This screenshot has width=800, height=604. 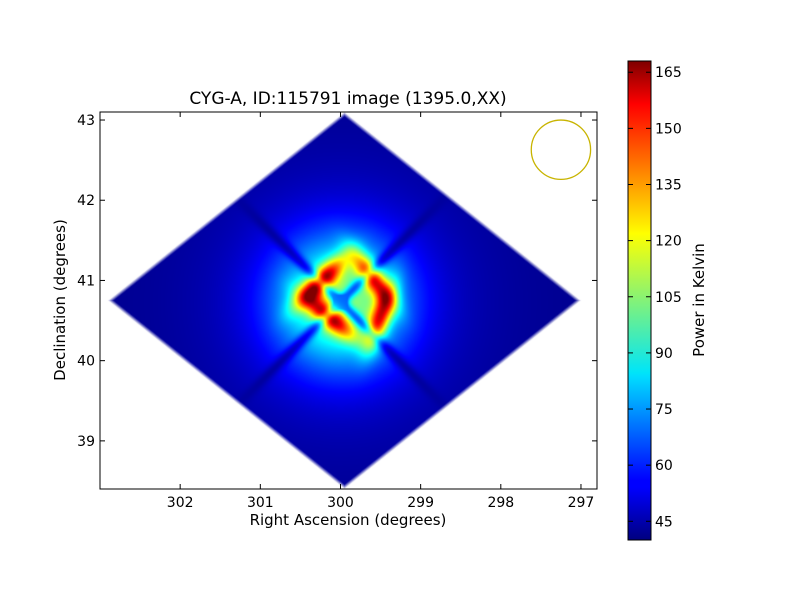 I want to click on colorbar-tick-label: 120, so click(x=668, y=242).